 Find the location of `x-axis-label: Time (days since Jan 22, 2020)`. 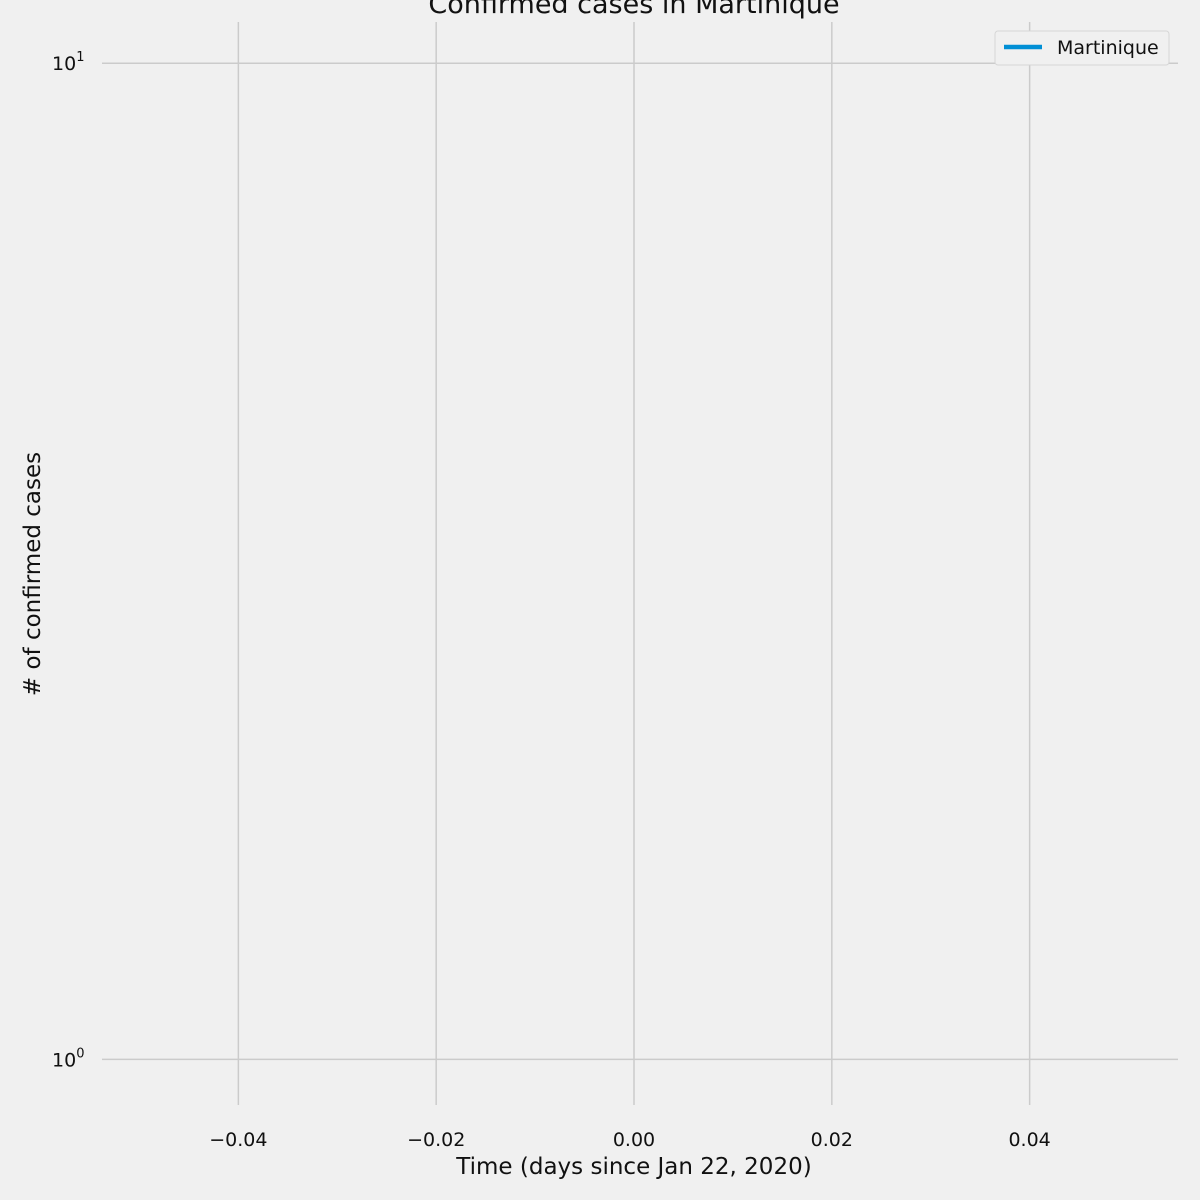

x-axis-label: Time (days since Jan 22, 2020) is located at coordinates (633, 1167).